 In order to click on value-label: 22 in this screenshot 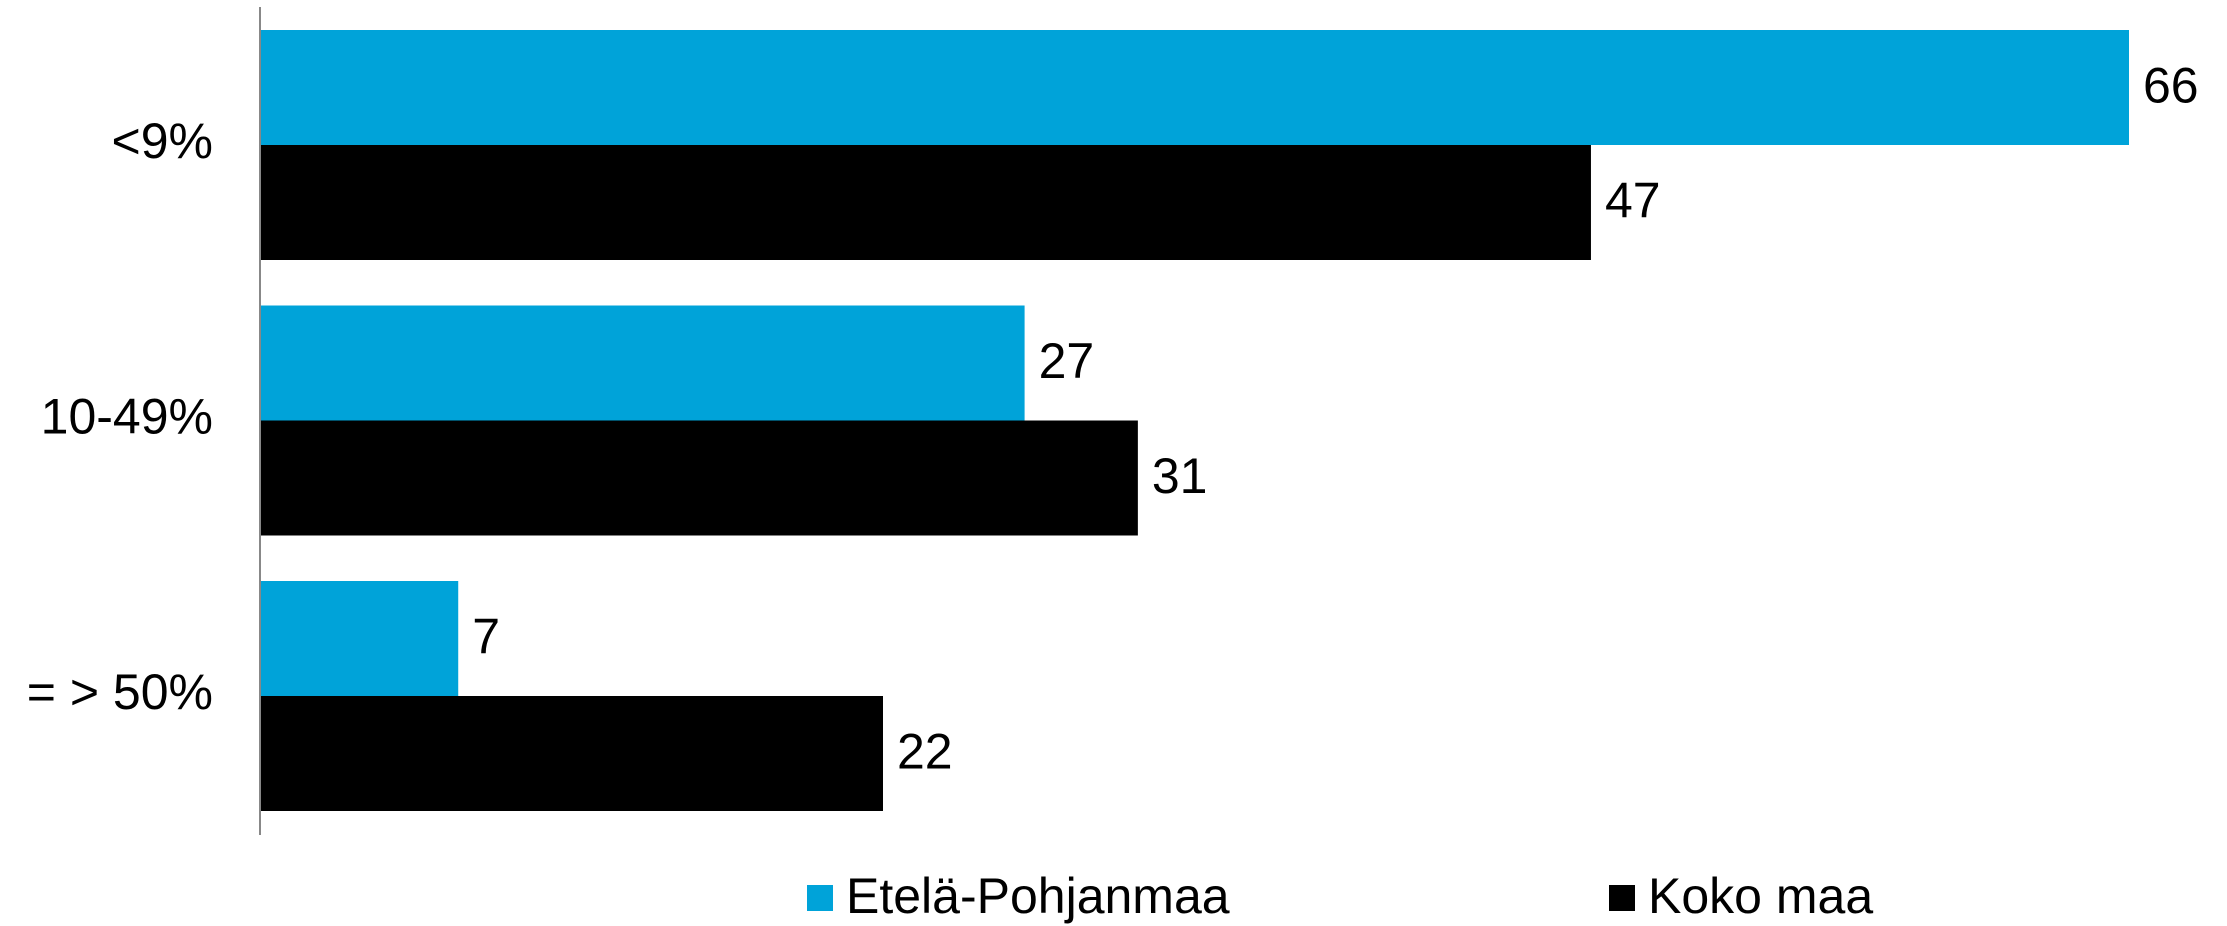, I will do `click(925, 752)`.